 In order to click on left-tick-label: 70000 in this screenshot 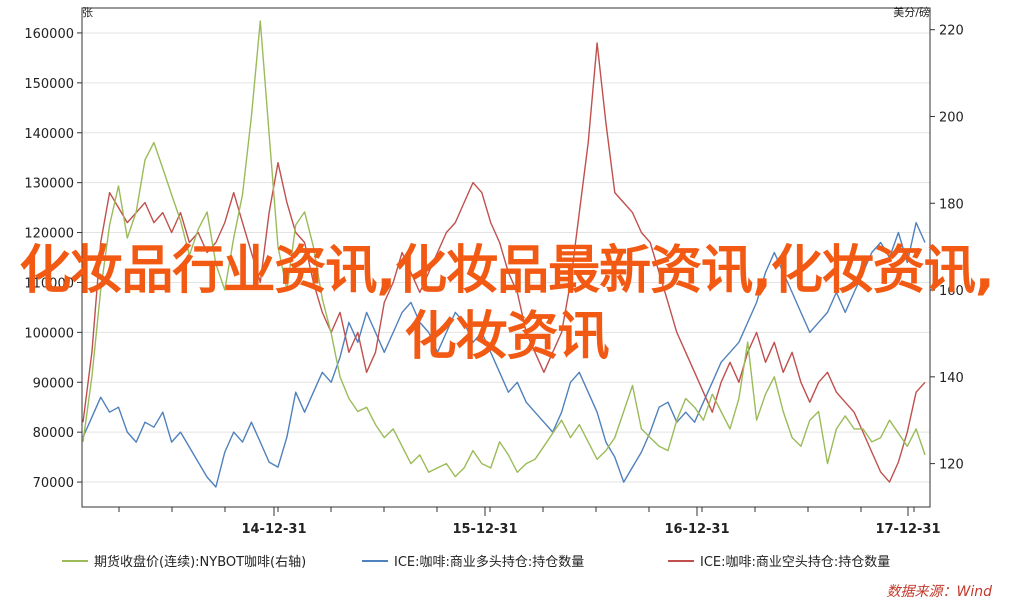, I will do `click(53, 483)`.